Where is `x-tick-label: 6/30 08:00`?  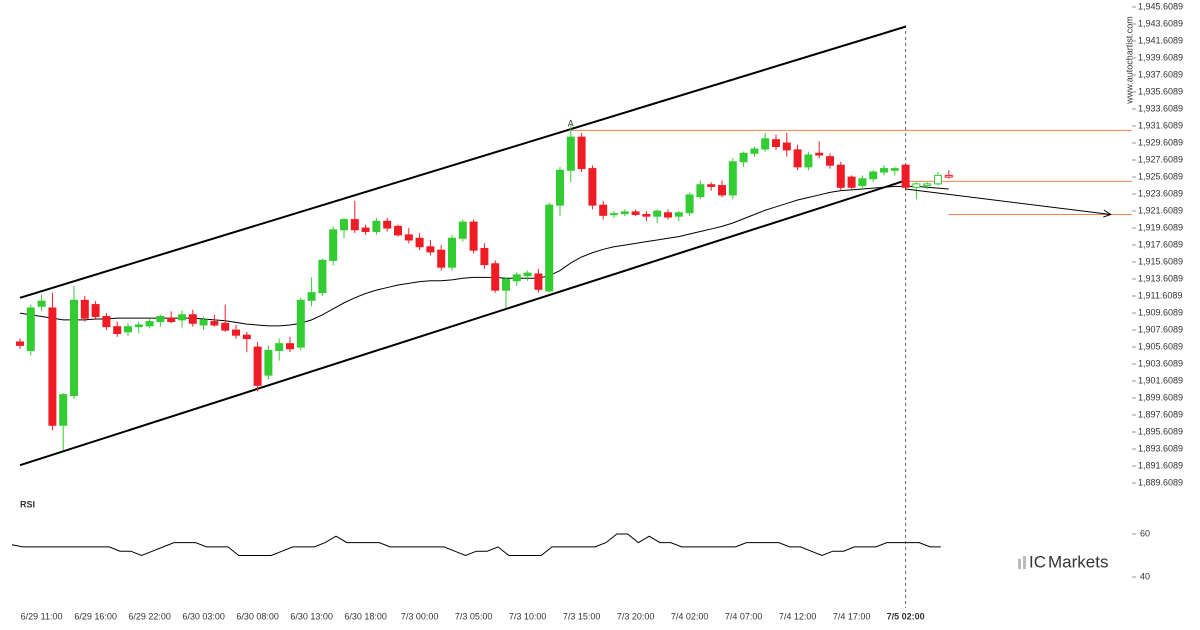
x-tick-label: 6/30 08:00 is located at coordinates (257, 616).